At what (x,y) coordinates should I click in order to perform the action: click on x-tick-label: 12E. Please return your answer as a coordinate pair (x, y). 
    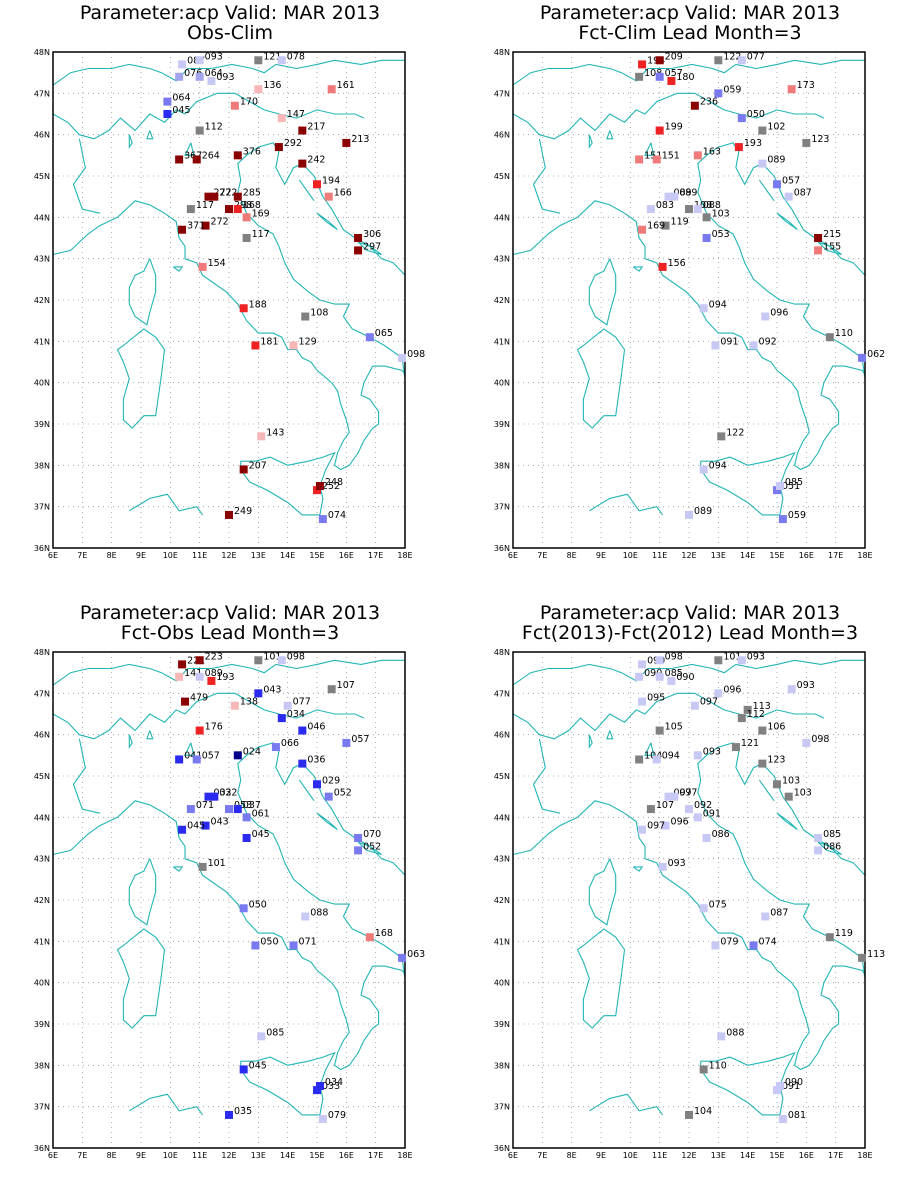
    Looking at the image, I should click on (228, 1155).